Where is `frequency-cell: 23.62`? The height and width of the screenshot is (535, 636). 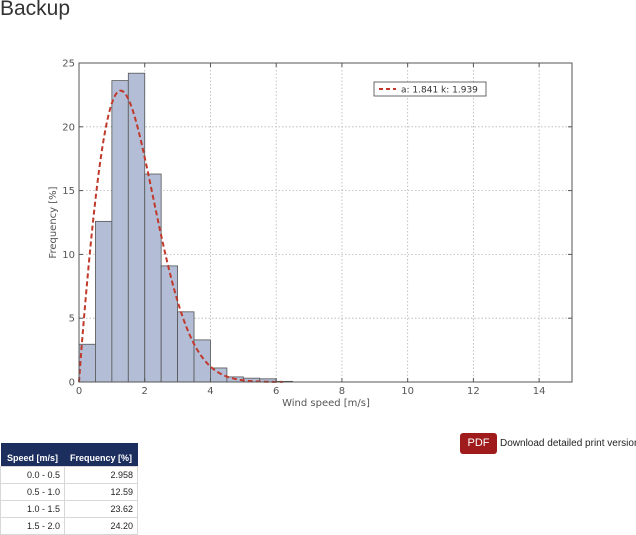
frequency-cell: 23.62 is located at coordinates (101, 508).